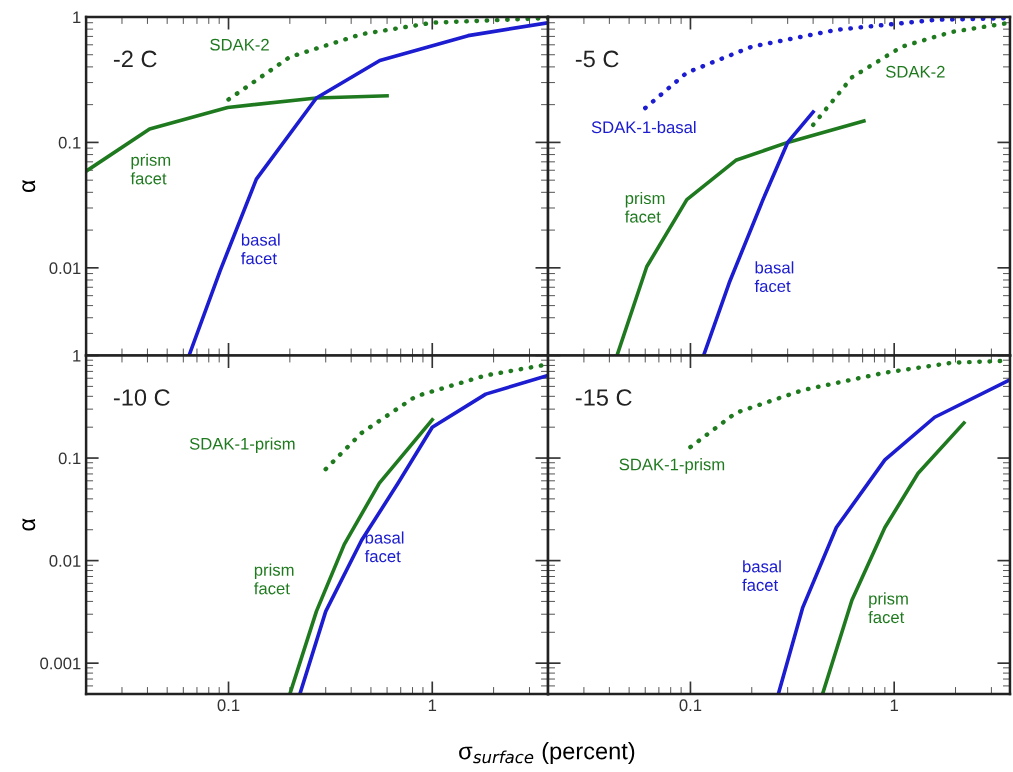 This screenshot has width=1013, height=772. I want to click on text: -10 C, so click(141, 397).